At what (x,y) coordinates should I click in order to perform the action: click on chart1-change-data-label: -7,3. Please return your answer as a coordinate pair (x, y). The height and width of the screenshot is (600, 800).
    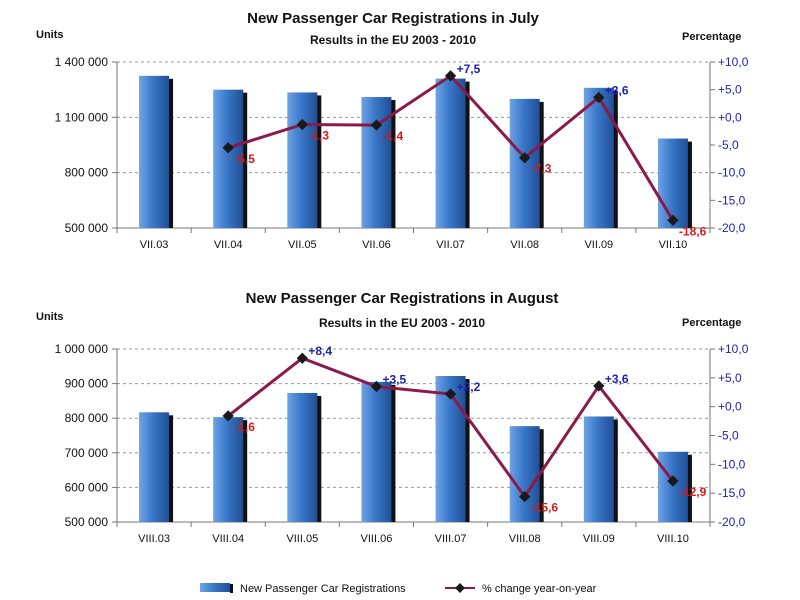
    Looking at the image, I should click on (541, 169).